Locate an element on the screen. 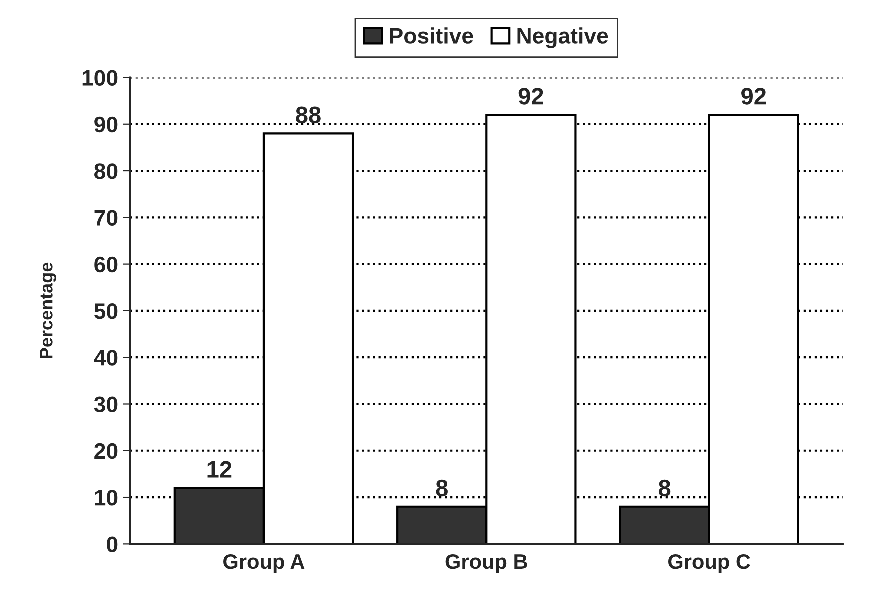 The height and width of the screenshot is (598, 869). y-tick-label: 100 is located at coordinates (100, 78).